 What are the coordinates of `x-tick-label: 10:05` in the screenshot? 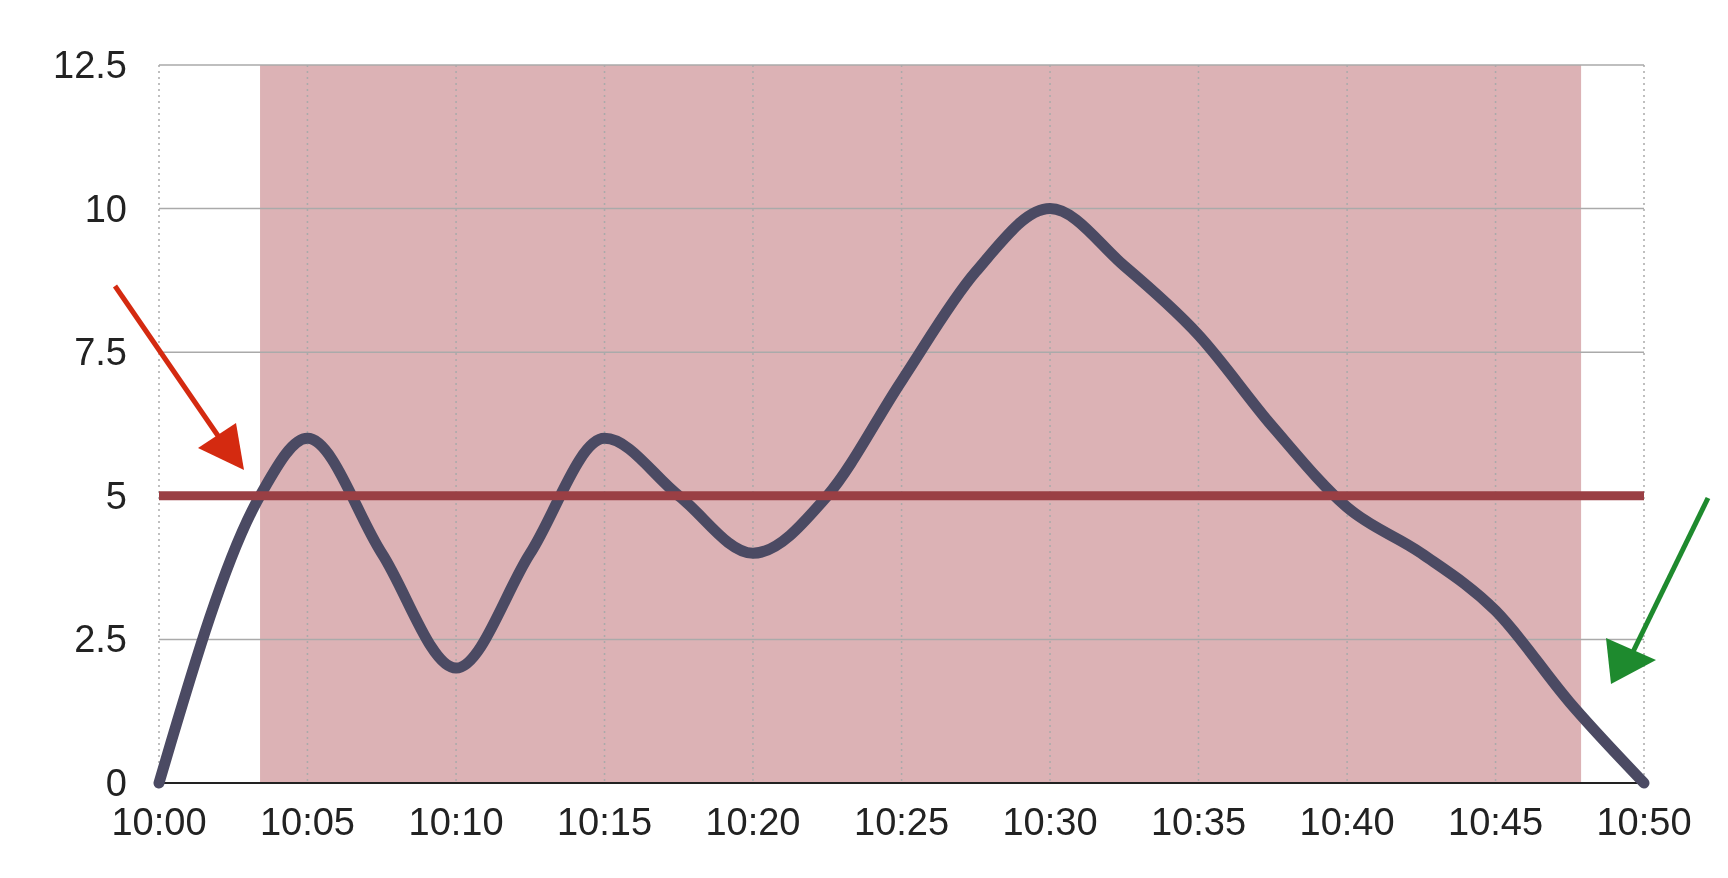 It's located at (307, 822).